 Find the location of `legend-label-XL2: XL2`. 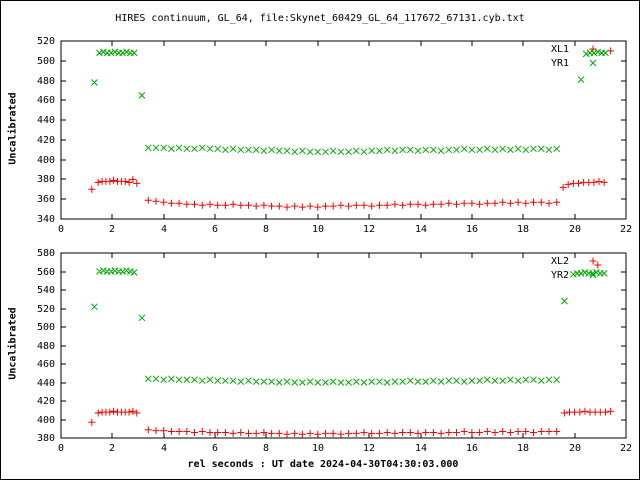

legend-label-XL2: XL2 is located at coordinates (560, 261).